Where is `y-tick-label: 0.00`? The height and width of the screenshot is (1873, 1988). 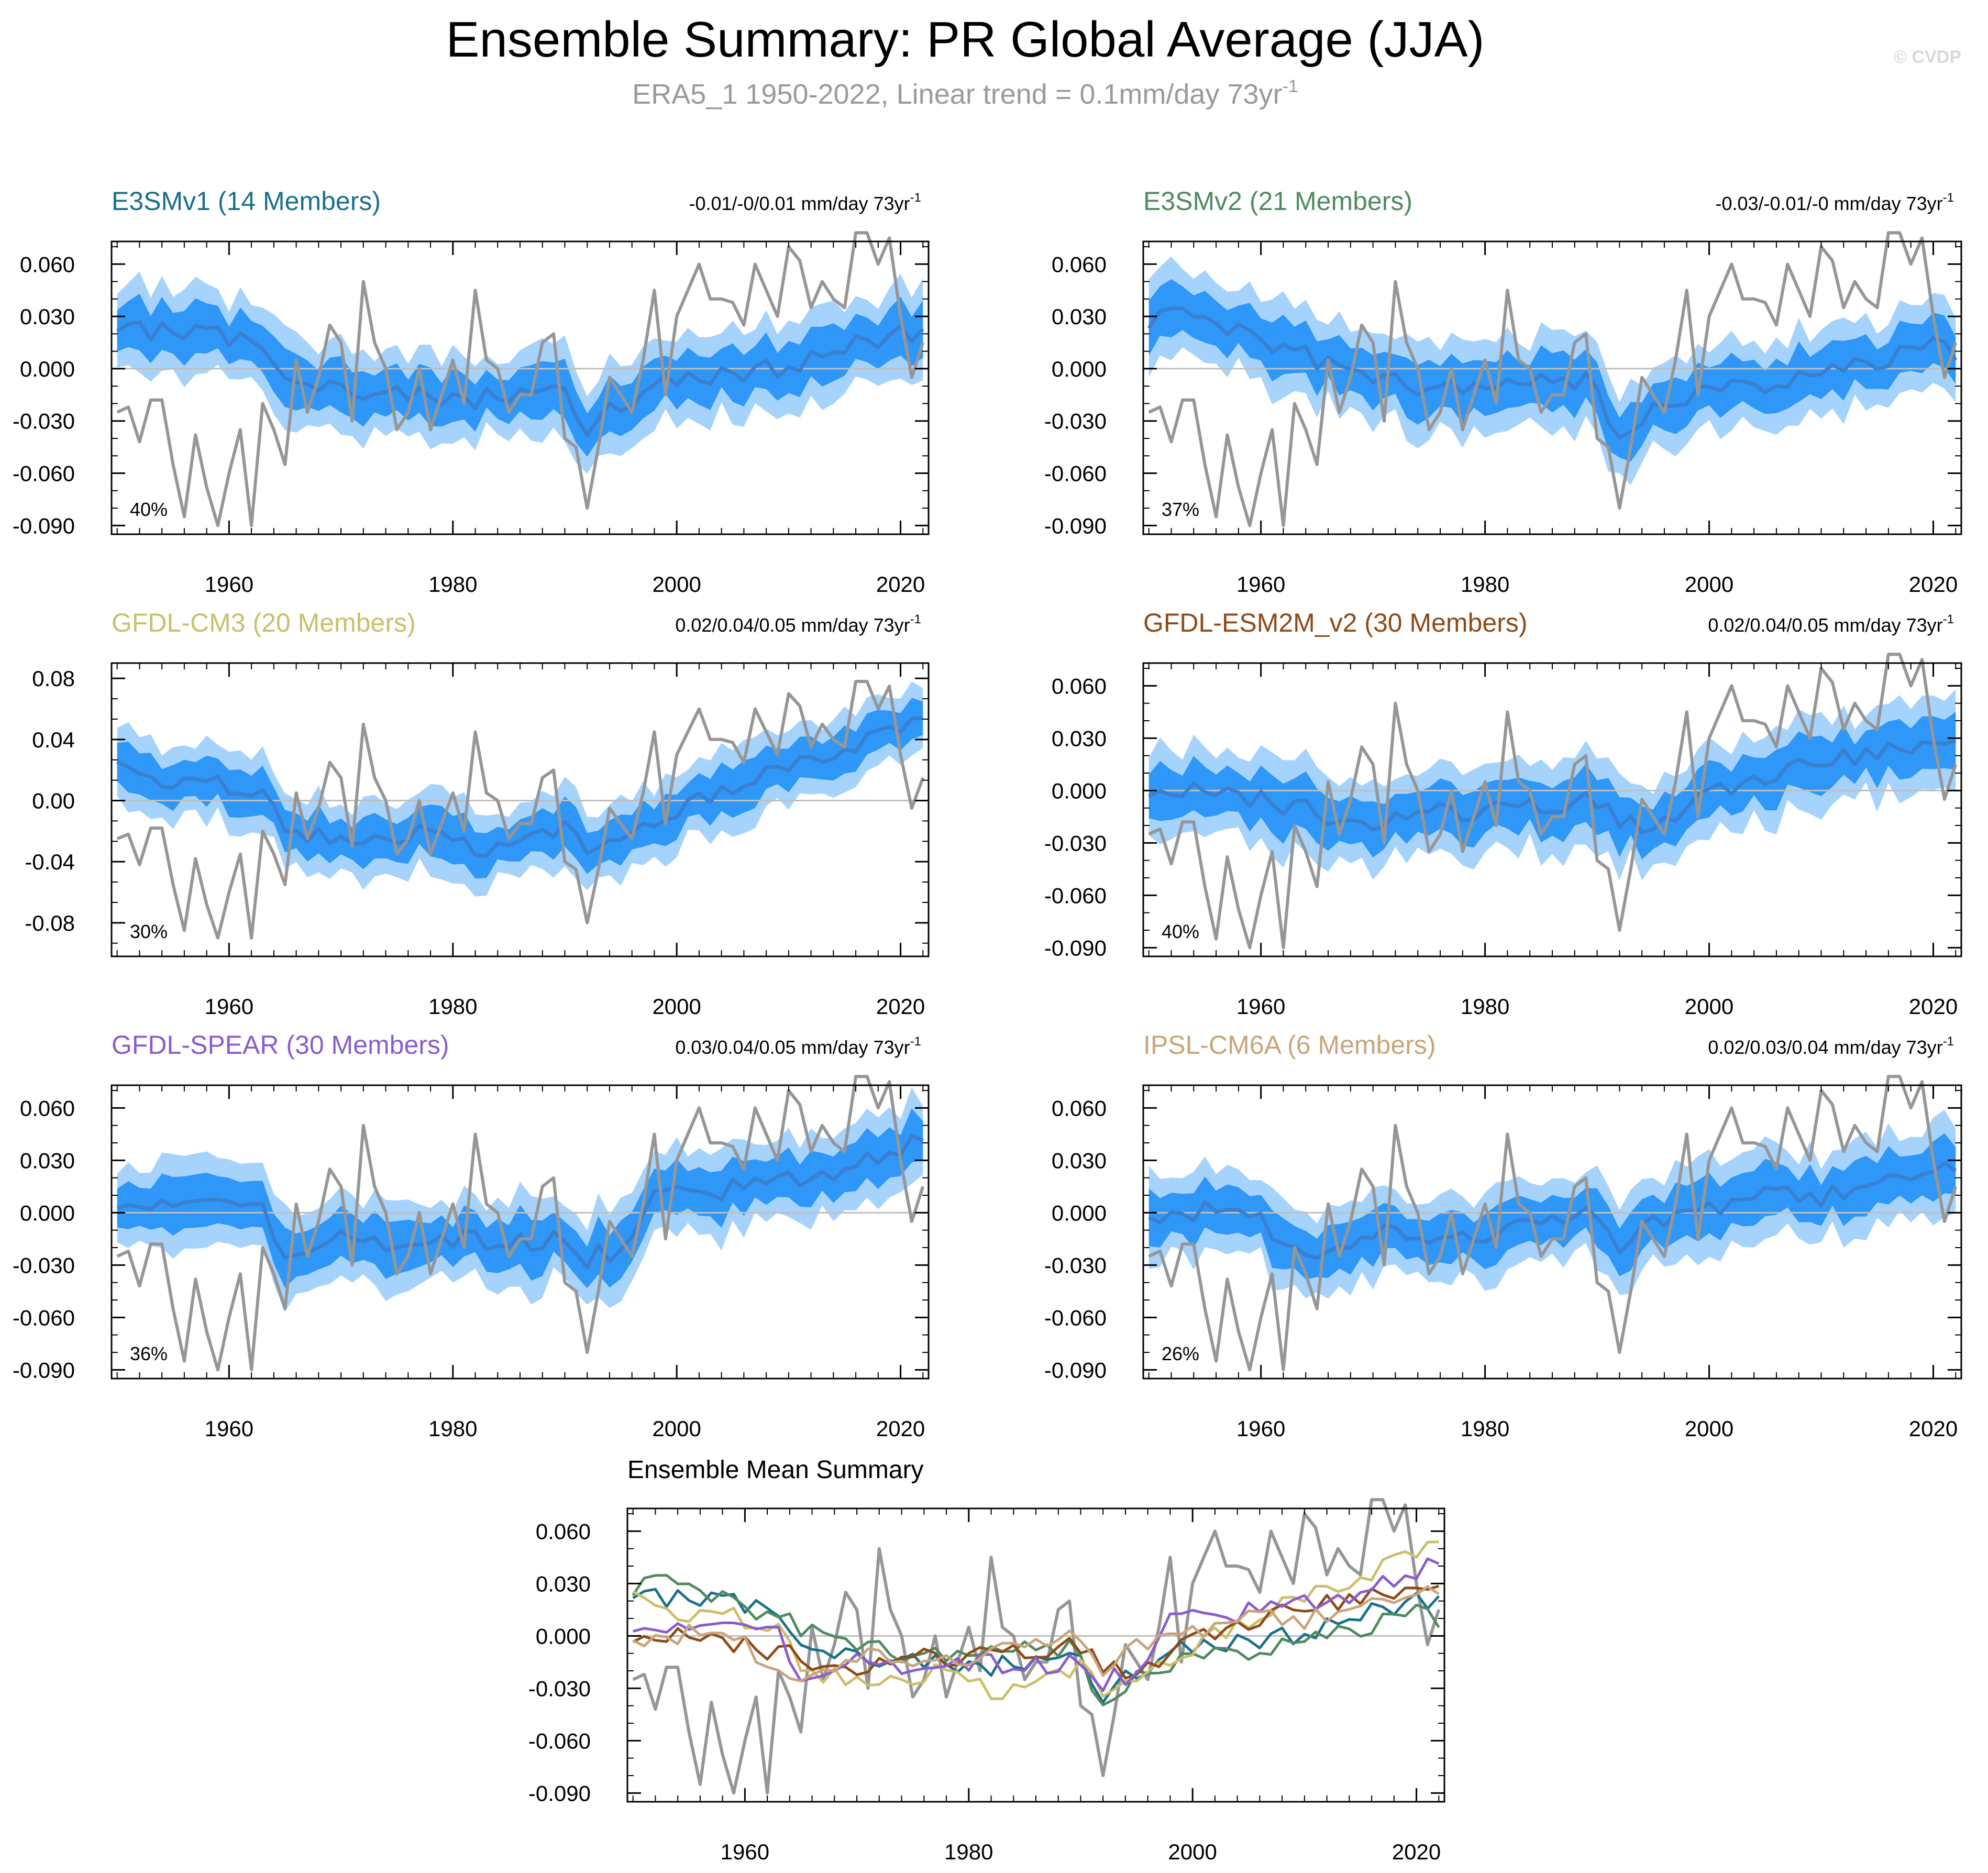
y-tick-label: 0.00 is located at coordinates (53, 801).